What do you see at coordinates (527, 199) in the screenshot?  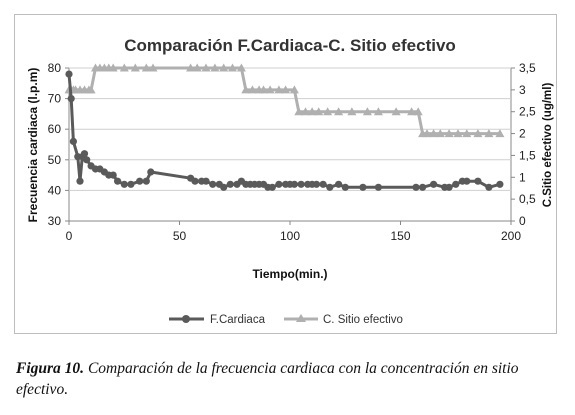 I see `y-right-tick-label: 0,5` at bounding box center [527, 199].